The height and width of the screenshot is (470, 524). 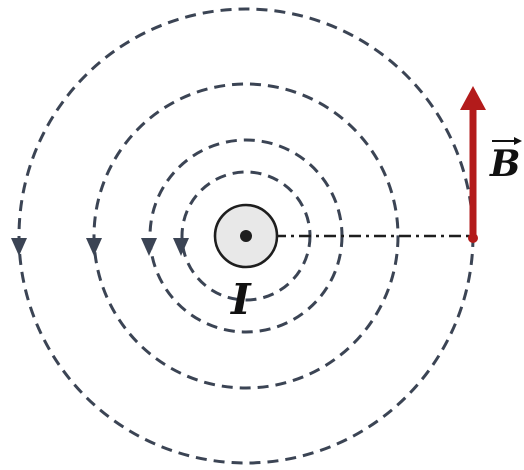 I want to click on field-vector-arrow, so click(x=473, y=164).